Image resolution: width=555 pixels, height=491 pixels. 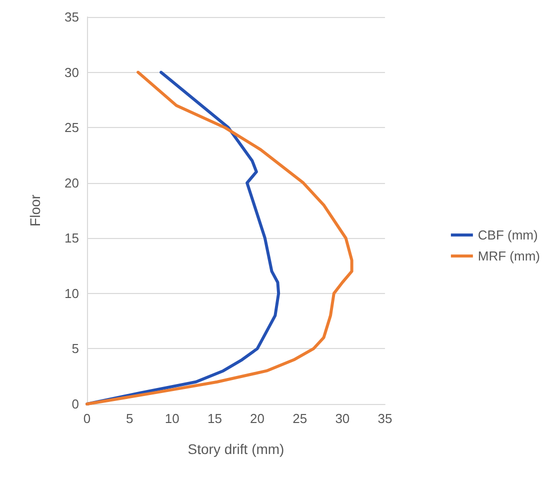 What do you see at coordinates (35, 210) in the screenshot?
I see `y-axis-title: Floor` at bounding box center [35, 210].